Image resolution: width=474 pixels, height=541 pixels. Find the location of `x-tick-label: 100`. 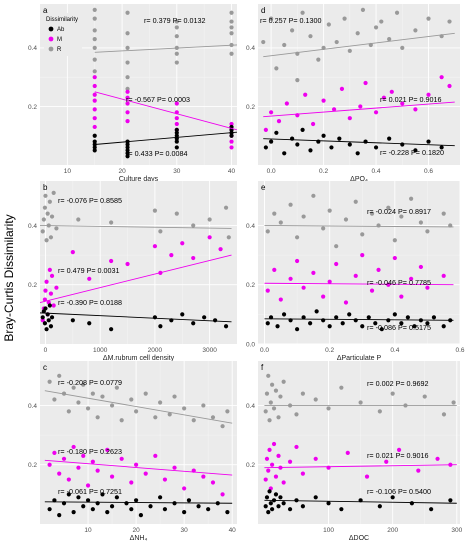

x-tick-label: 100 is located at coordinates (328, 530).